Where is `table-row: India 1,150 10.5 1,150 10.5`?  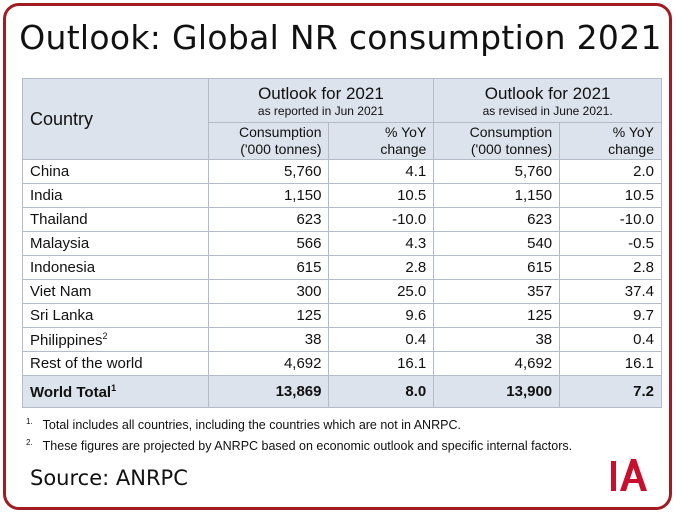
table-row: India 1,150 10.5 1,150 10.5 is located at coordinates (342, 195).